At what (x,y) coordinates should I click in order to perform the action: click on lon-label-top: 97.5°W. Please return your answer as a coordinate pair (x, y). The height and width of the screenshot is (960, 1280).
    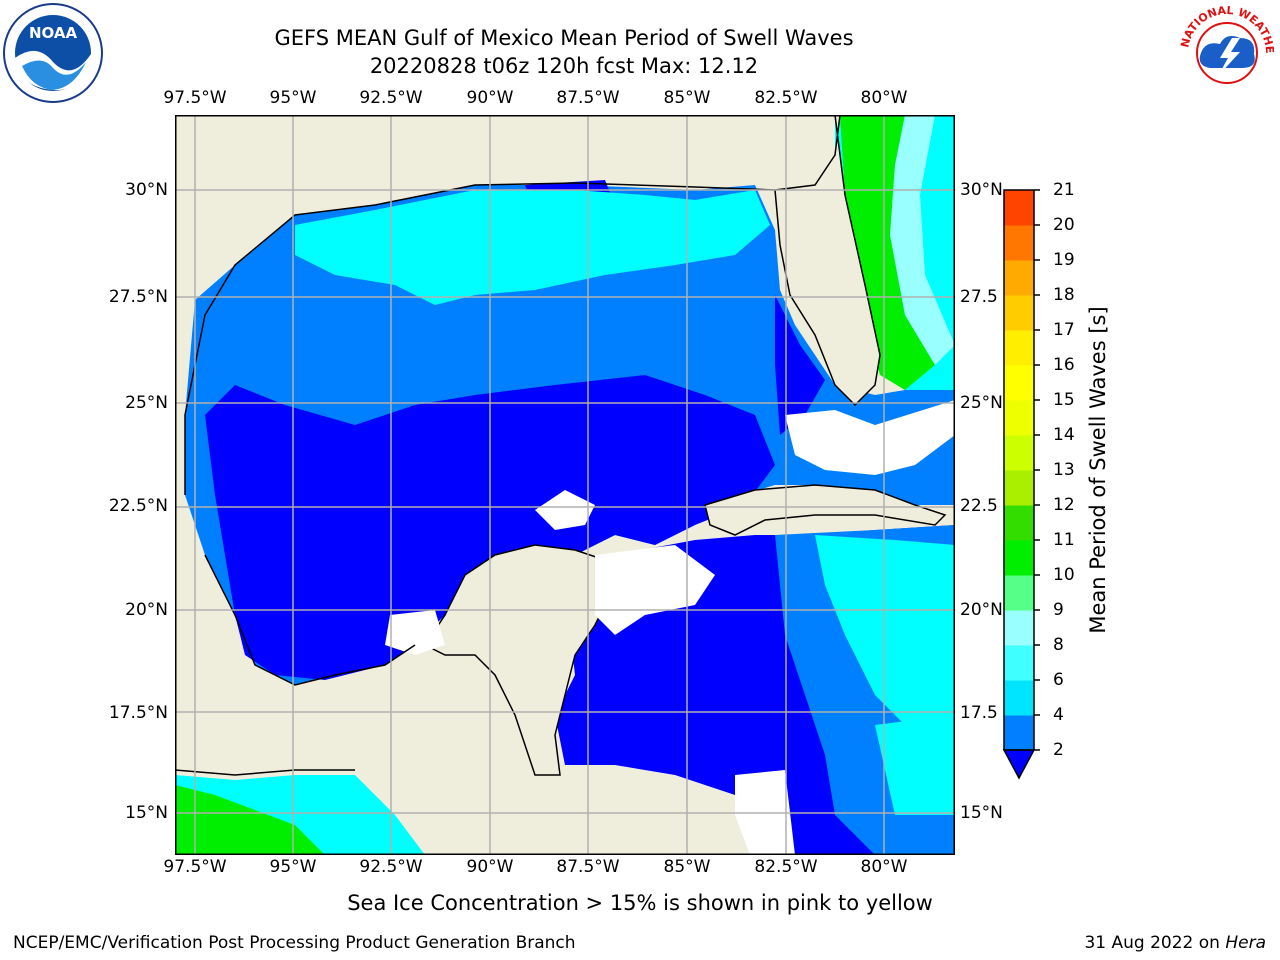
    Looking at the image, I should click on (195, 98).